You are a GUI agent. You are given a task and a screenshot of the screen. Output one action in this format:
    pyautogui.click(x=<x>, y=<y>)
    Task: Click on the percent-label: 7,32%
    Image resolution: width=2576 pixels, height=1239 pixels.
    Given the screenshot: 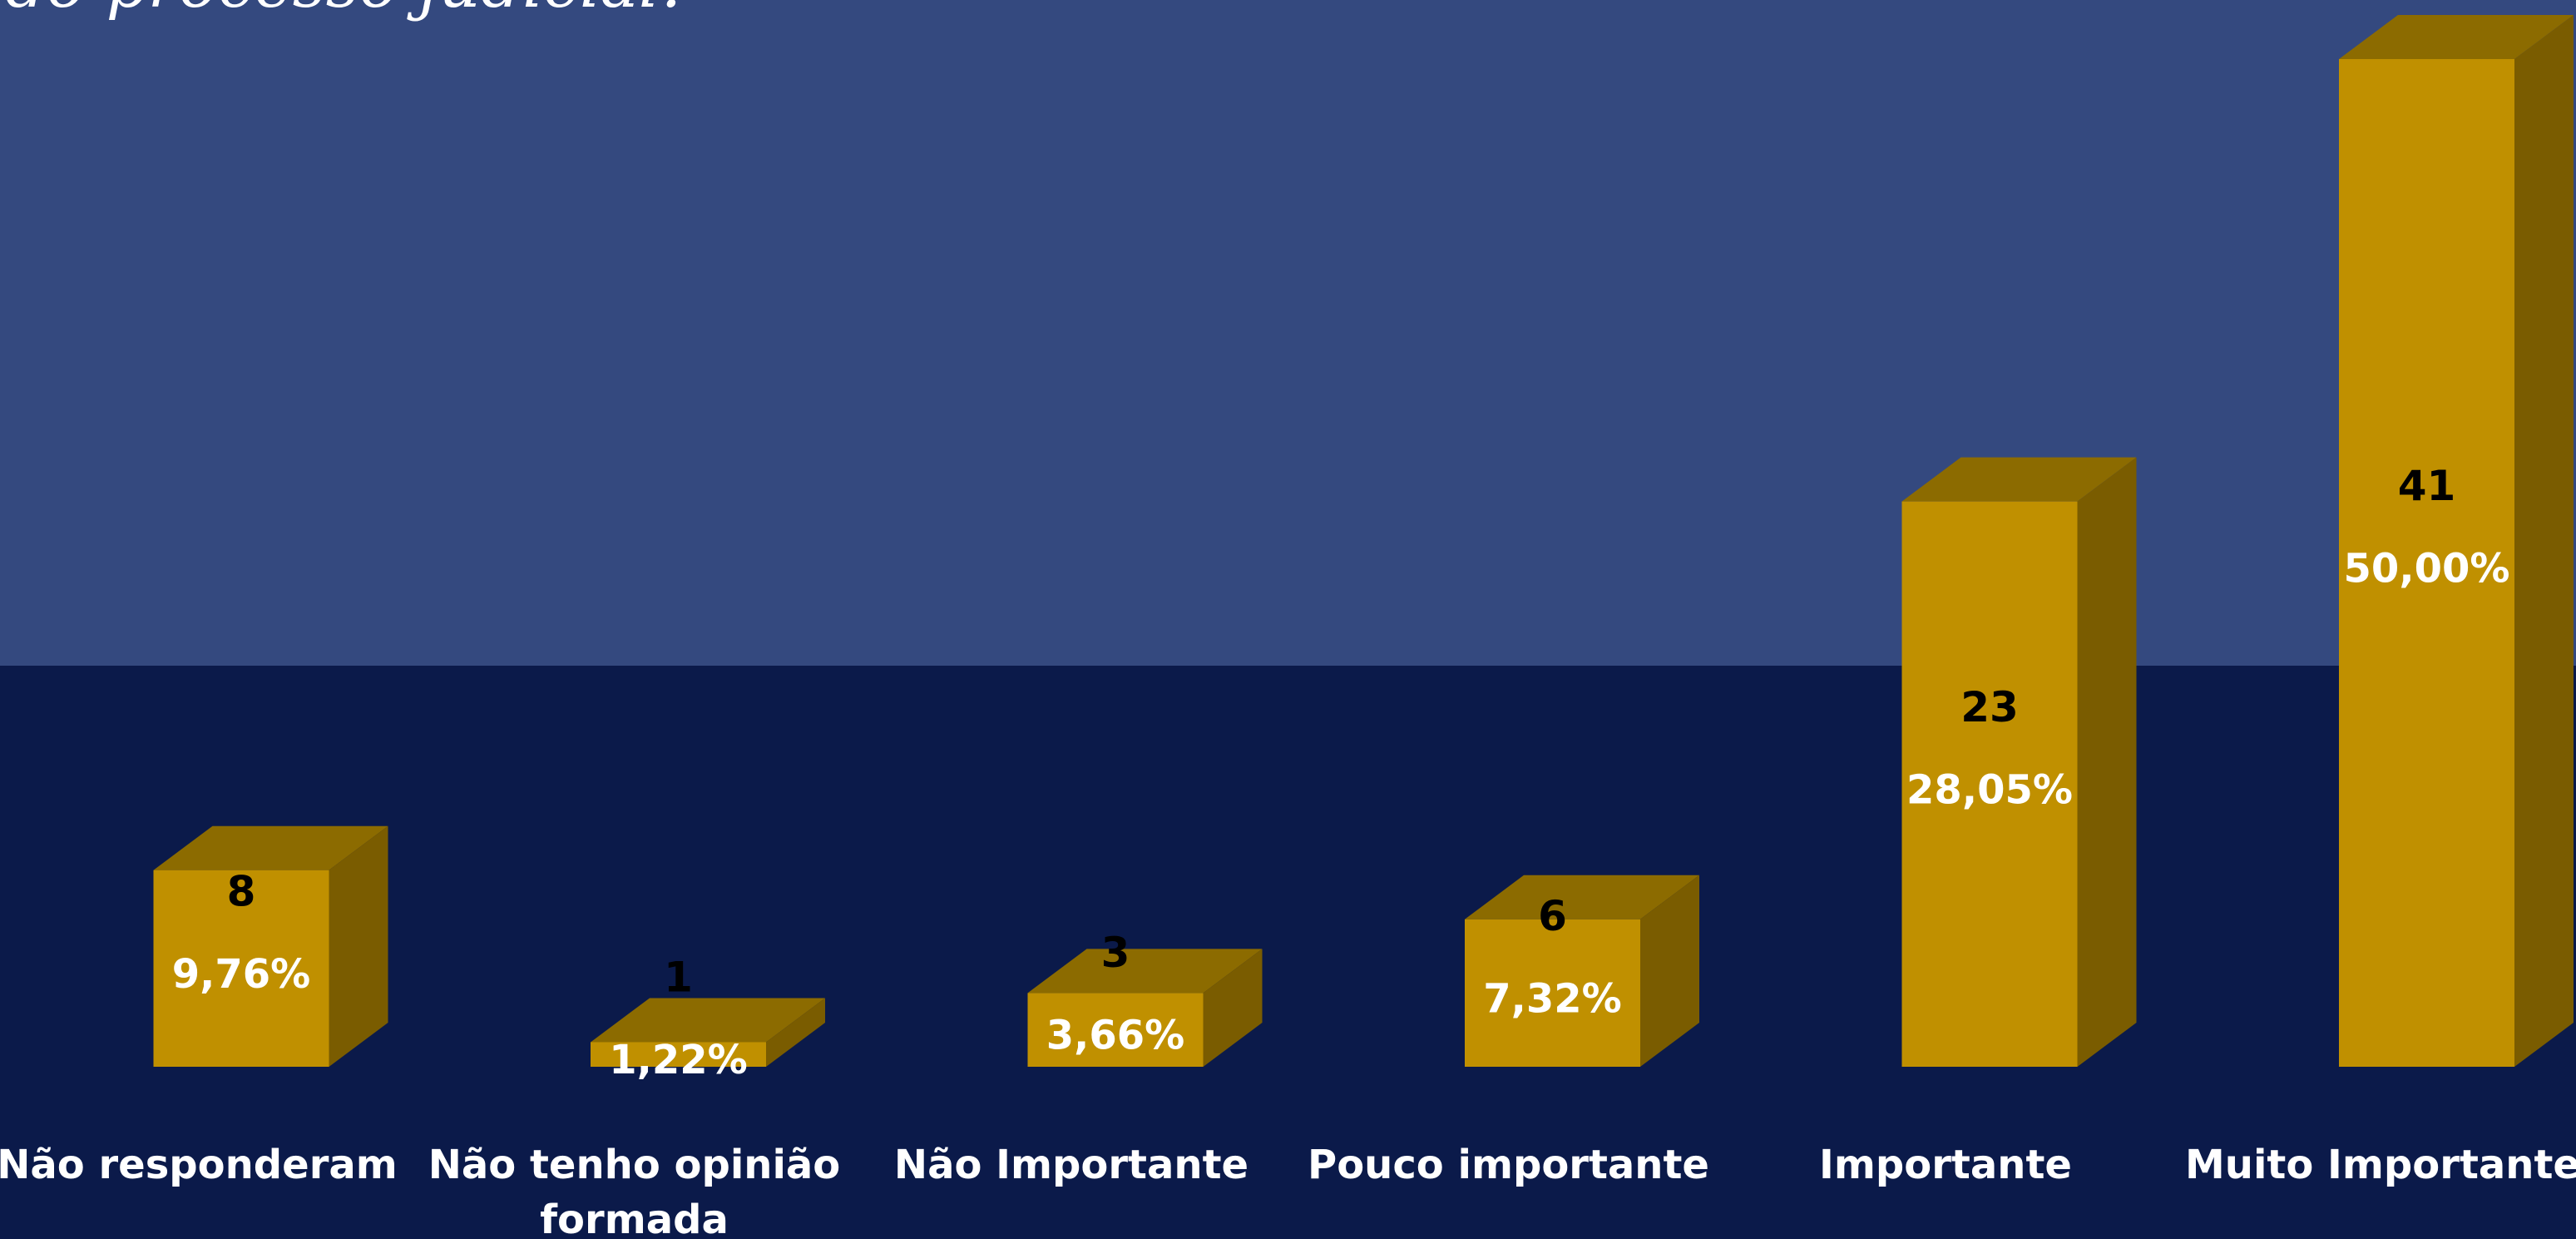 What is the action you would take?
    pyautogui.click(x=1552, y=999)
    